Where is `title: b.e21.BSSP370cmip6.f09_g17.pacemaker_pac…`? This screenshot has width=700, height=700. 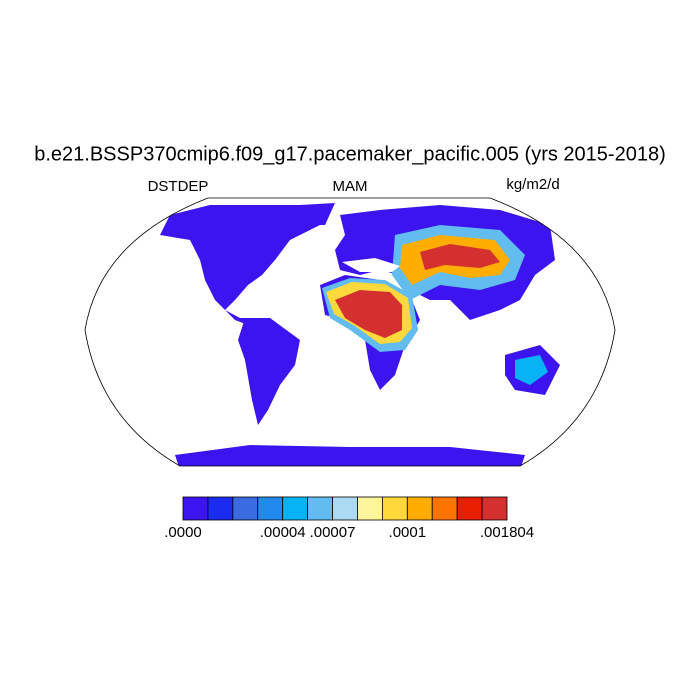 title: b.e21.BSSP370cmip6.f09_g17.pacemaker_pac… is located at coordinates (350, 154).